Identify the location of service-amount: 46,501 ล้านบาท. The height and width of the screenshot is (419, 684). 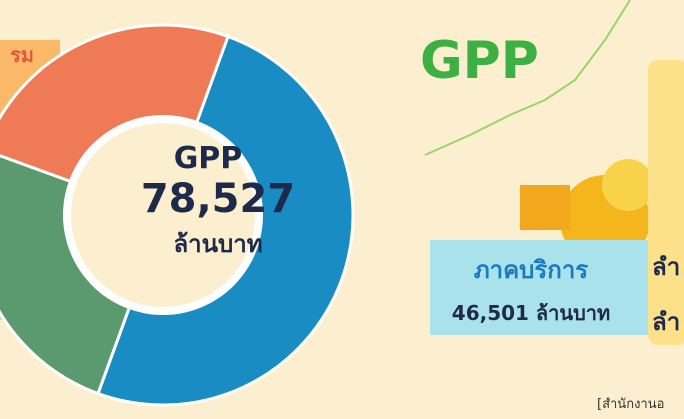
(531, 313).